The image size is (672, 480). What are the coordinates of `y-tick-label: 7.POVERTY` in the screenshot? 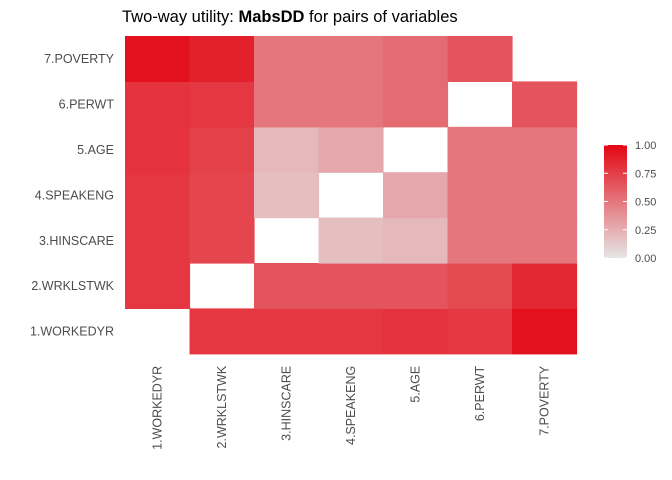 It's located at (79, 59).